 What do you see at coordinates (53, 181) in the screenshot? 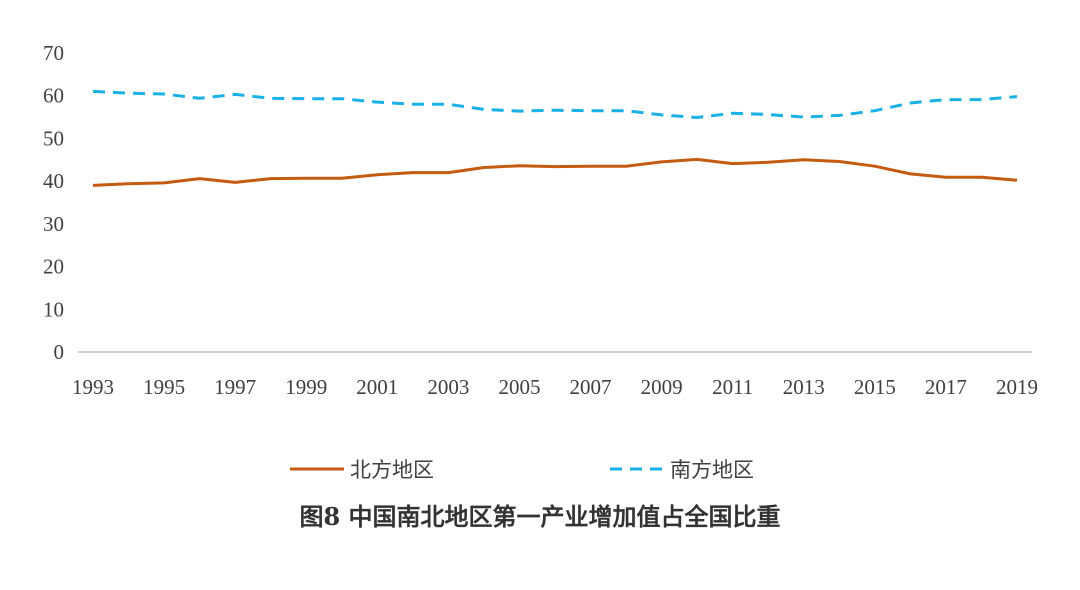
I see `y-tick-label: 40` at bounding box center [53, 181].